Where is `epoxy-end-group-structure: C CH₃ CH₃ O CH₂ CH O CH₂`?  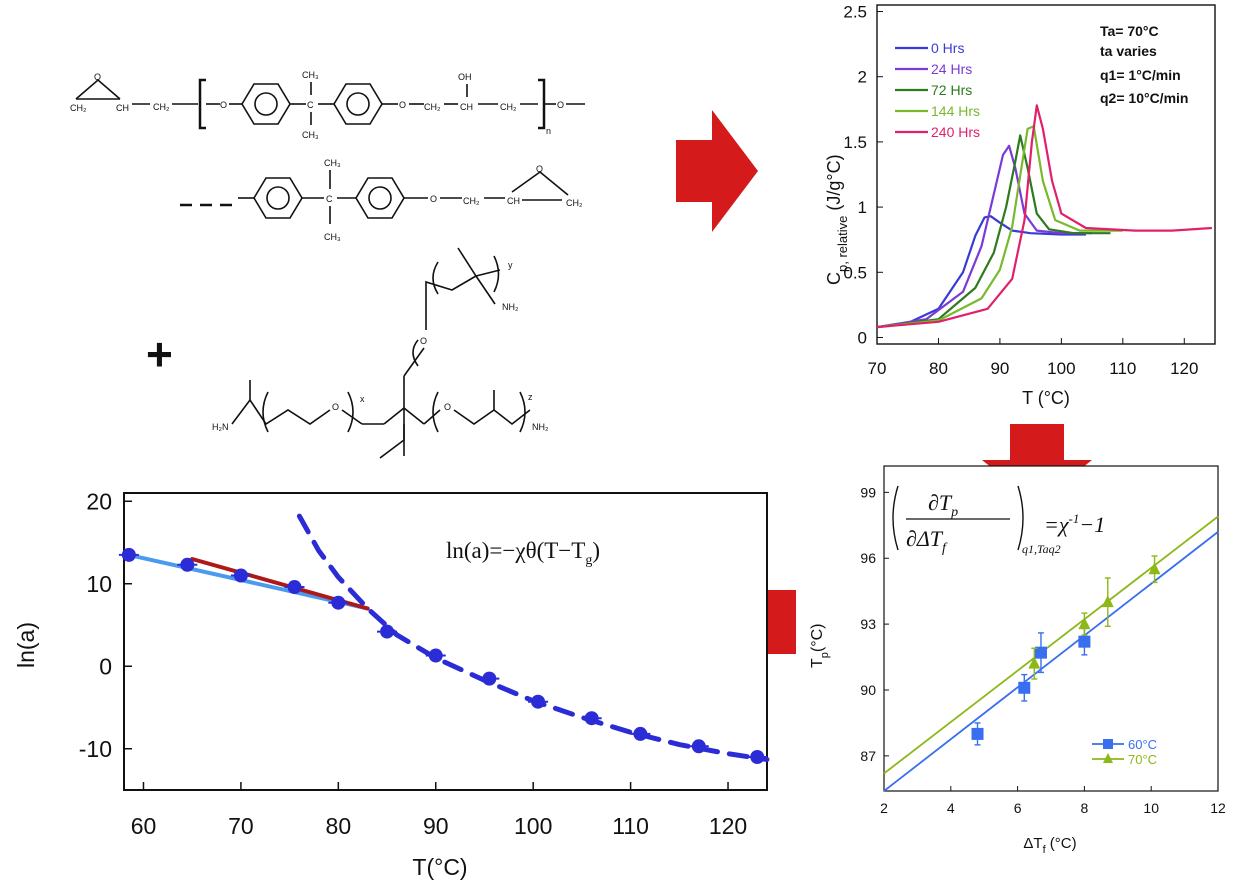
epoxy-end-group-structure: C CH₃ CH₃ O CH₂ CH O CH₂ is located at coordinates (381, 200).